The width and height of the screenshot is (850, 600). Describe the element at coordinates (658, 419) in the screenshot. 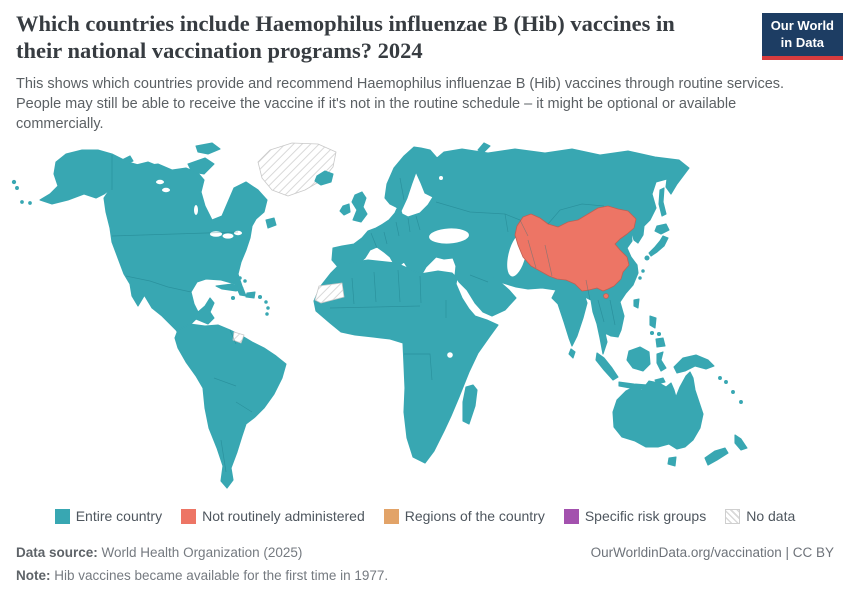

I see `map-region-australia` at that location.